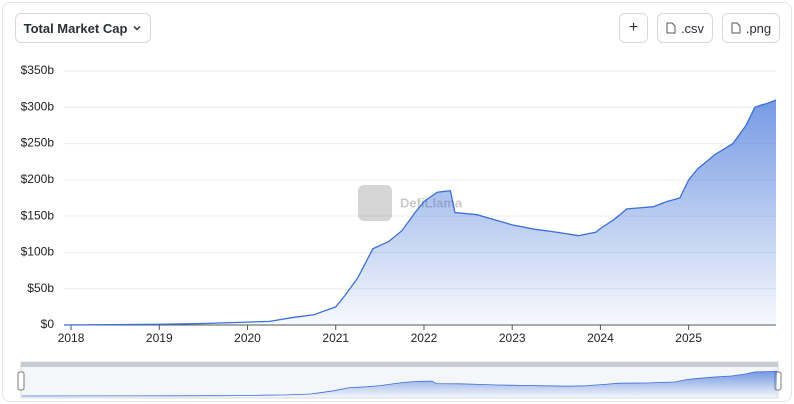 Image resolution: width=794 pixels, height=404 pixels. I want to click on metric-dropdown: Total Market Cap, so click(83, 28).